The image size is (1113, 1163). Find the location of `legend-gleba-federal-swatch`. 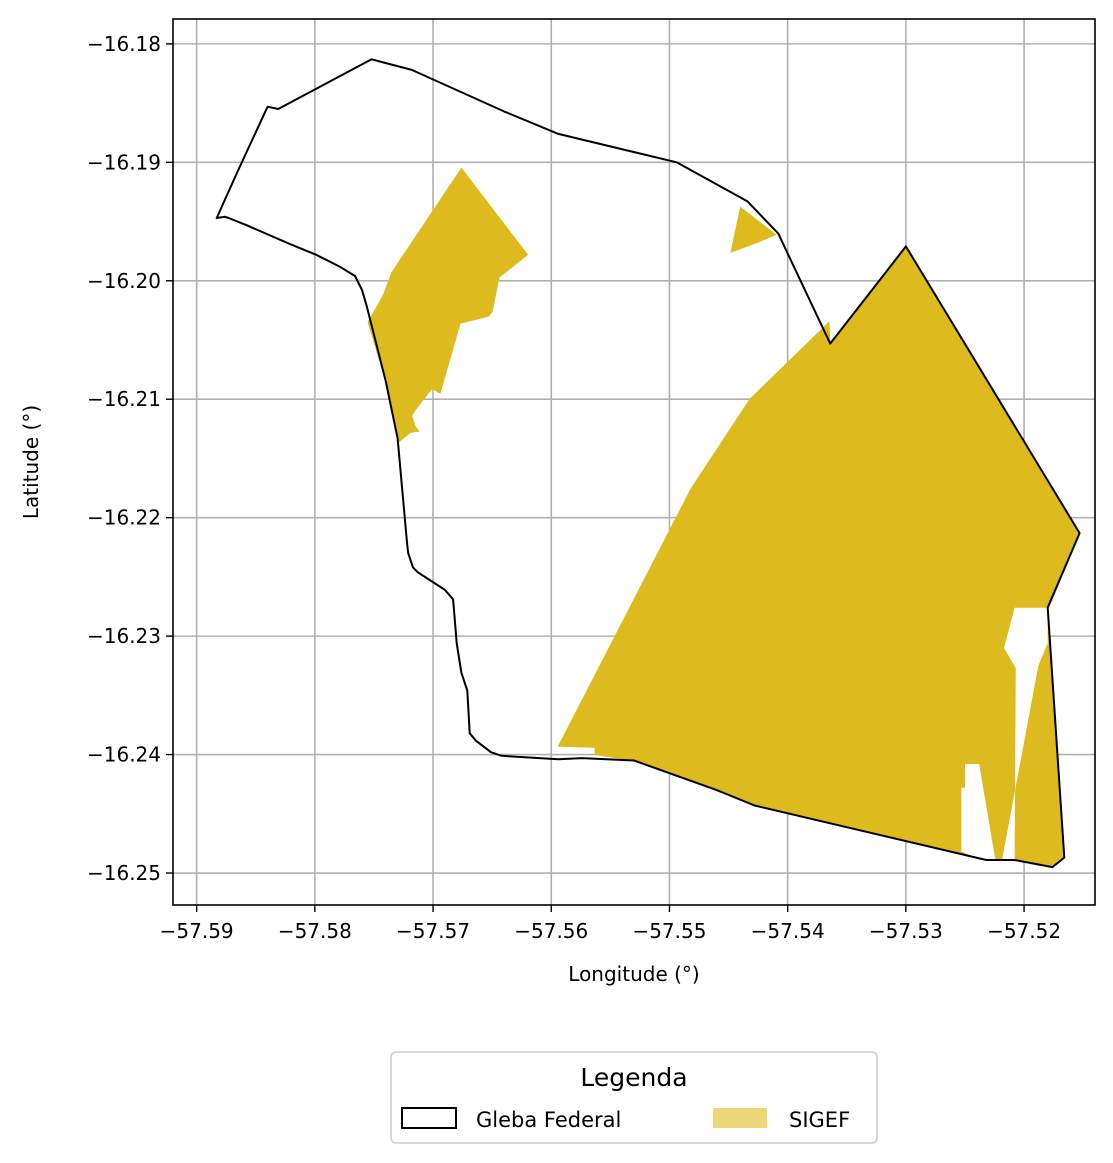

legend-gleba-federal-swatch is located at coordinates (429, 1118).